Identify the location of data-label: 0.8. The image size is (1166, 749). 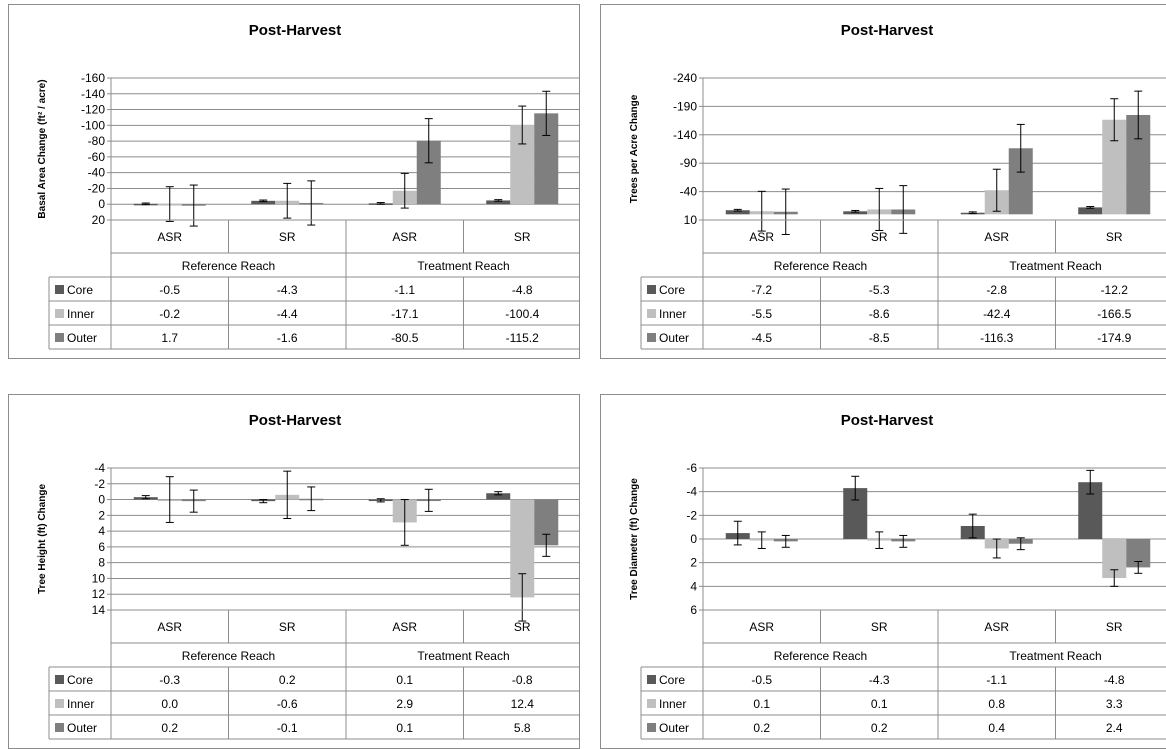
(996, 704).